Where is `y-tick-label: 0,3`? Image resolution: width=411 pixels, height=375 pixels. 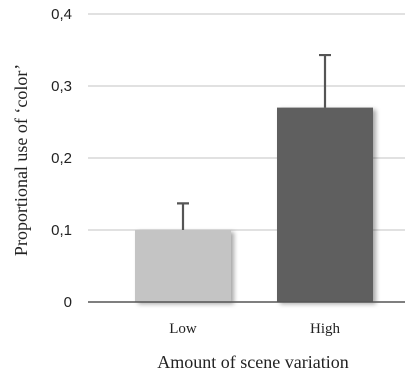
y-tick-label: 0,3 is located at coordinates (61, 86).